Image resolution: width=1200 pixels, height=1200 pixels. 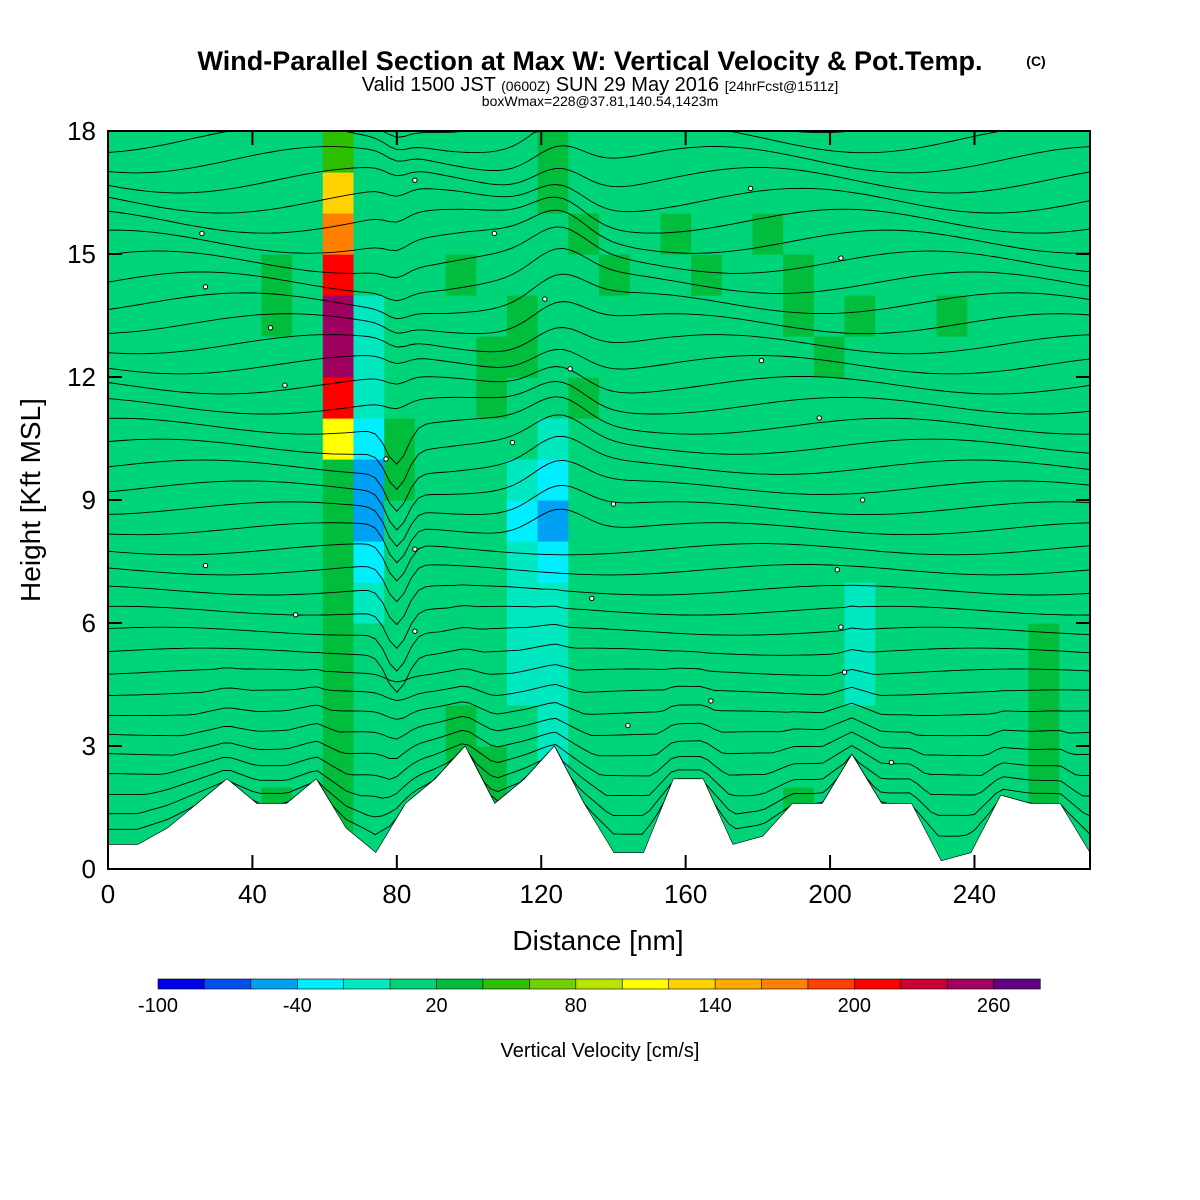 I want to click on y-tick-label: 9, so click(x=89, y=500).